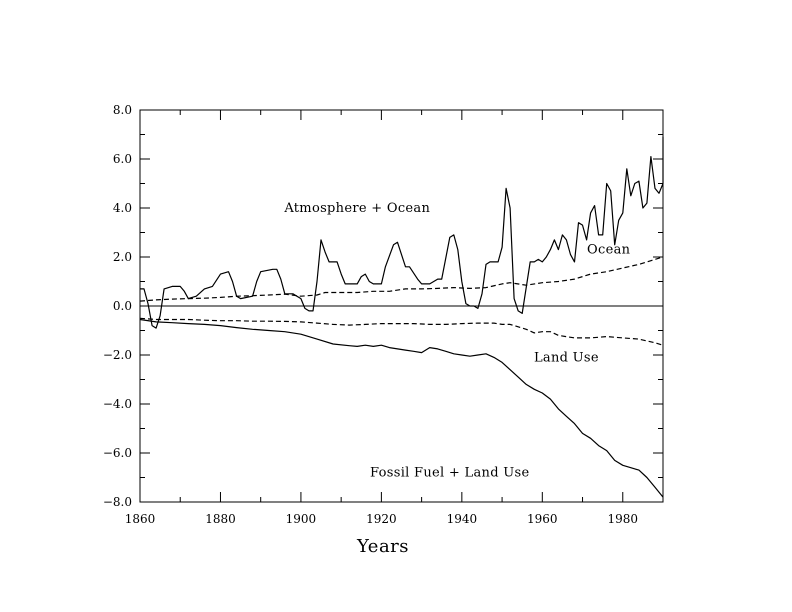 The width and height of the screenshot is (792, 612). I want to click on x-axis-label: Years, so click(382, 546).